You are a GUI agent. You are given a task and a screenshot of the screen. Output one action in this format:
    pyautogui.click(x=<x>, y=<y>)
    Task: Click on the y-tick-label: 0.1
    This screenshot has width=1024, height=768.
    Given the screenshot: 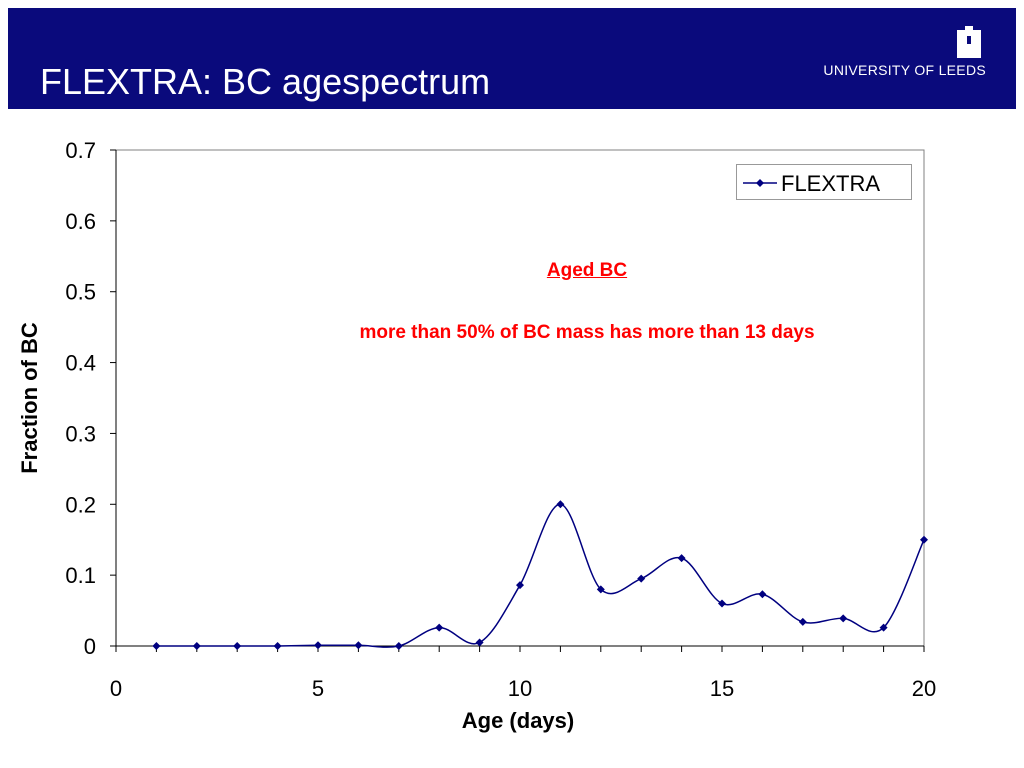 What is the action you would take?
    pyautogui.click(x=80, y=575)
    